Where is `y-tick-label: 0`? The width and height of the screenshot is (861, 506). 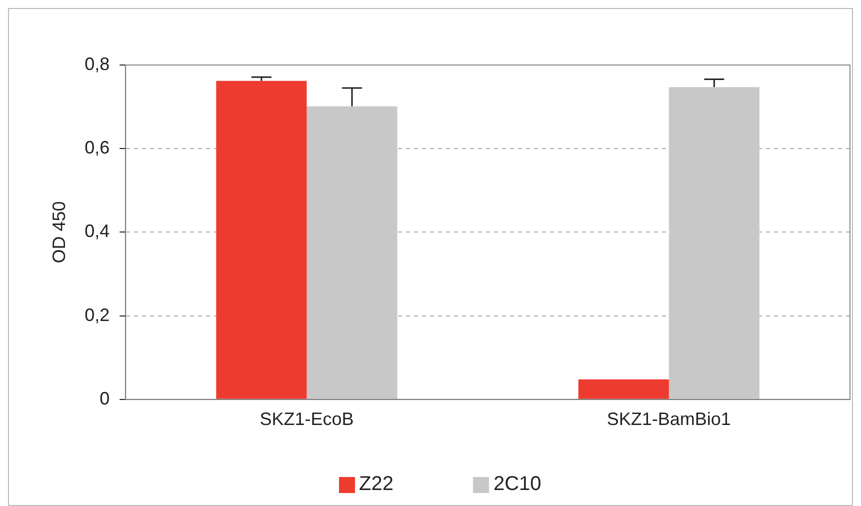
y-tick-label: 0 is located at coordinates (105, 398).